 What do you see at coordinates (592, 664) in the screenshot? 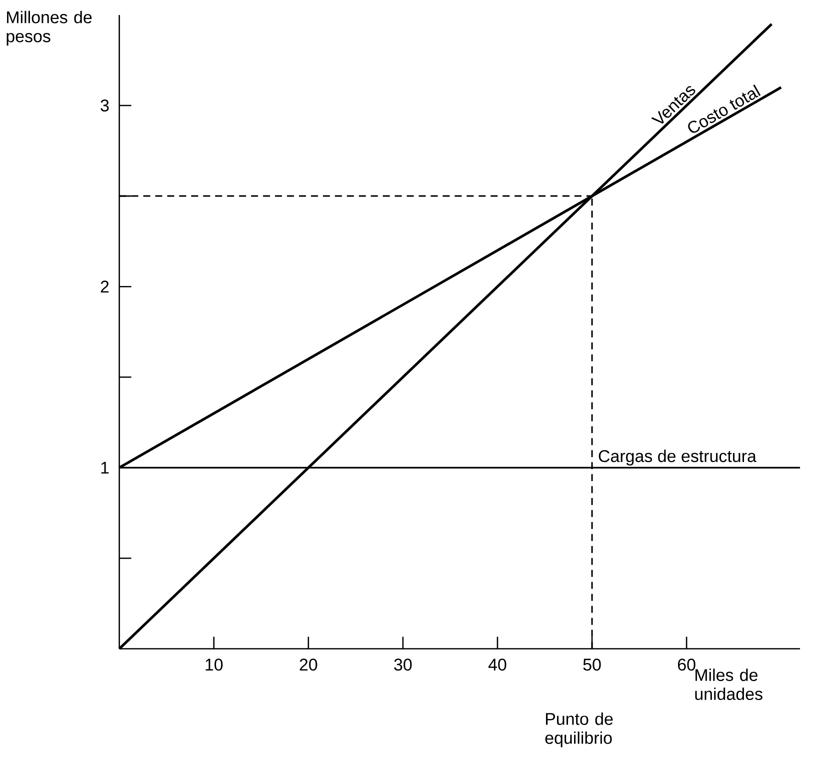
I see `x-tick-label: 50` at bounding box center [592, 664].